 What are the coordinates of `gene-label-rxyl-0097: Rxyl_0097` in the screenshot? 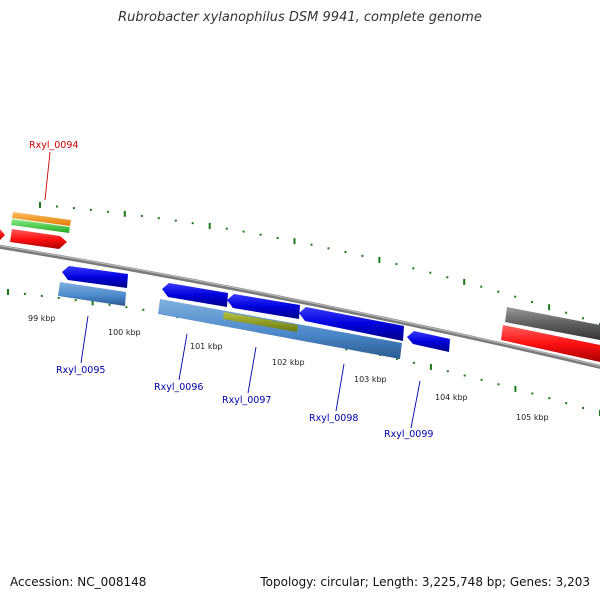 It's located at (246, 400).